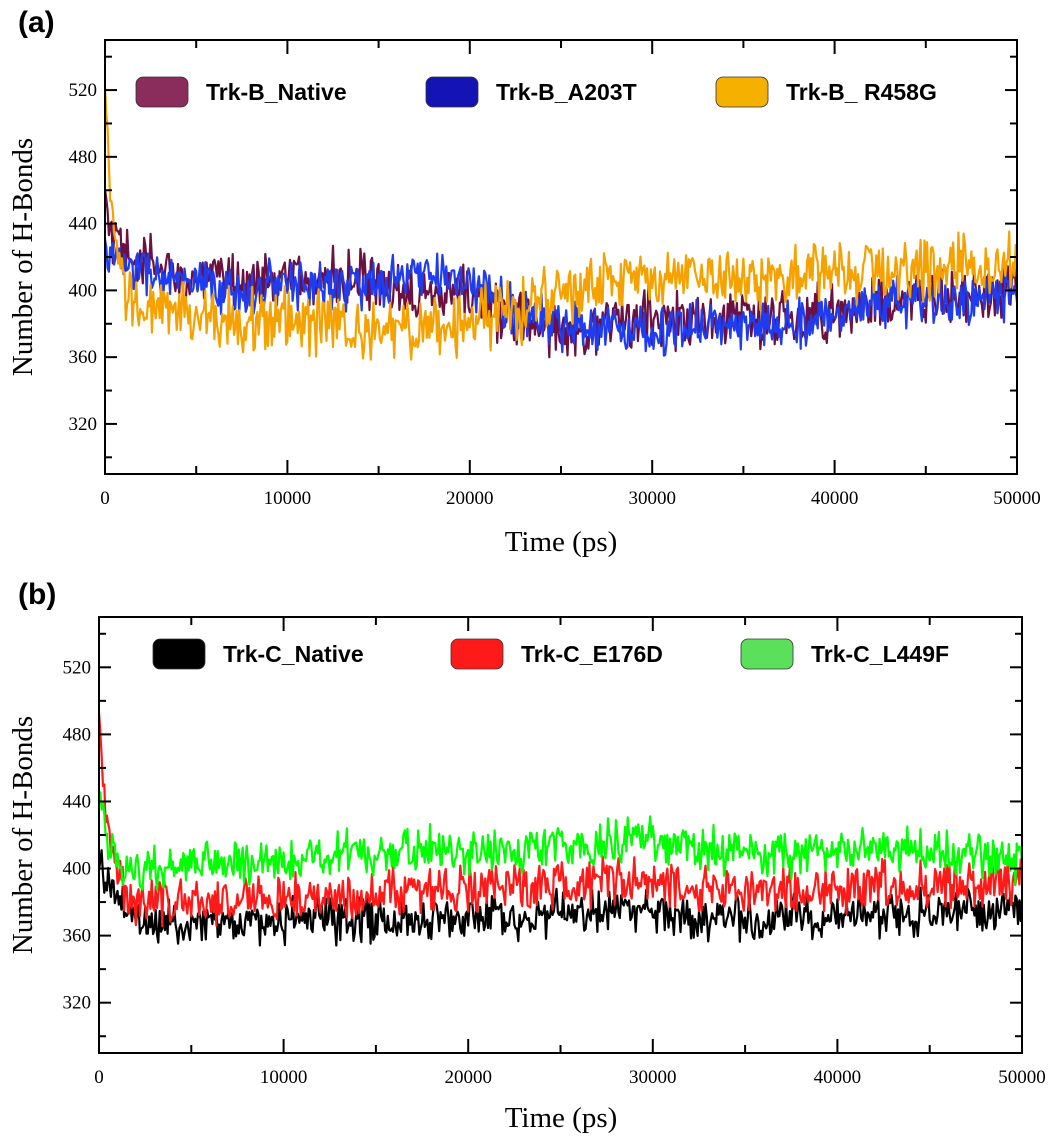  Describe the element at coordinates (566, 92) in the screenshot. I see `legend-label-a-1: Trk-B_A203T` at that location.